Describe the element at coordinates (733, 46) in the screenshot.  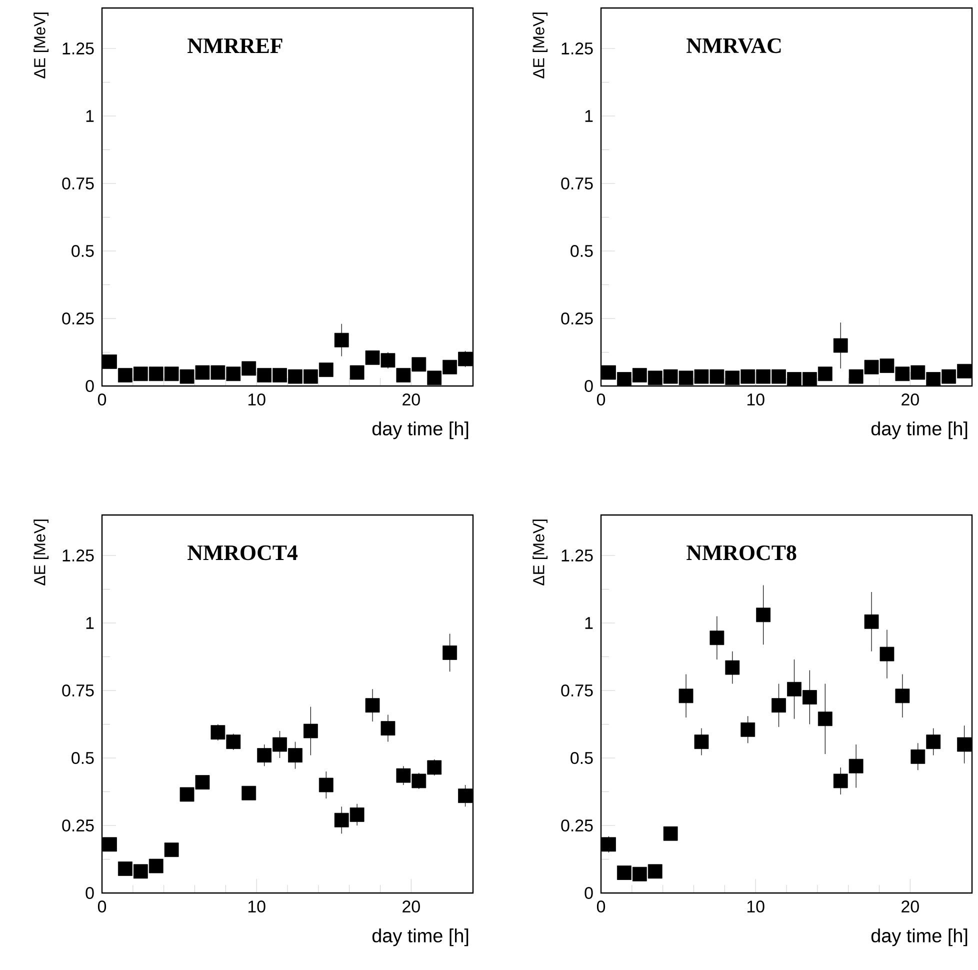
I see `text: NMRVAC` at that location.